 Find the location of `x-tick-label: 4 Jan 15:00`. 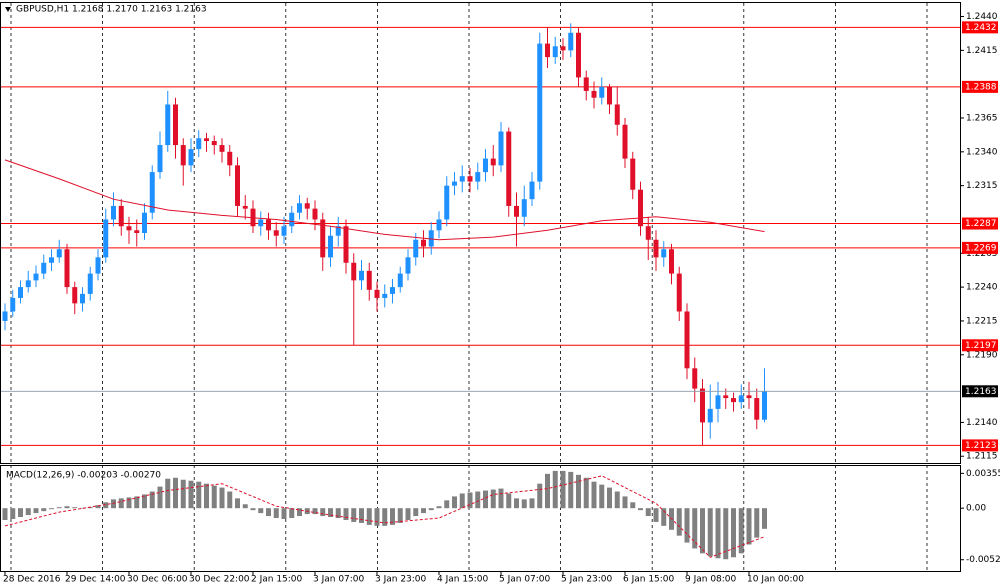

x-tick-label: 4 Jan 15:00 is located at coordinates (463, 580).